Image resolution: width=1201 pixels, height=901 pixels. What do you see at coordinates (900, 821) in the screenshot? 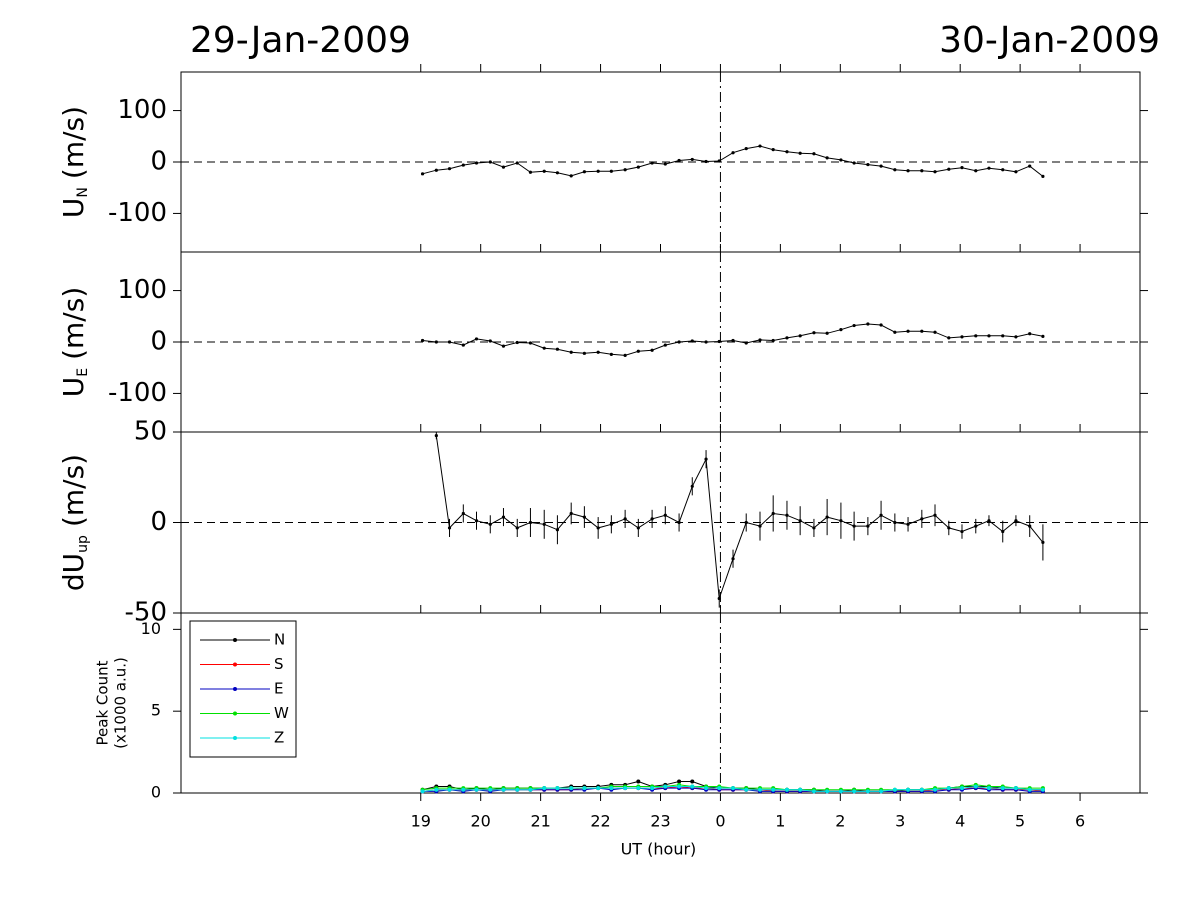
I see `x-tick-label: 3` at bounding box center [900, 821].